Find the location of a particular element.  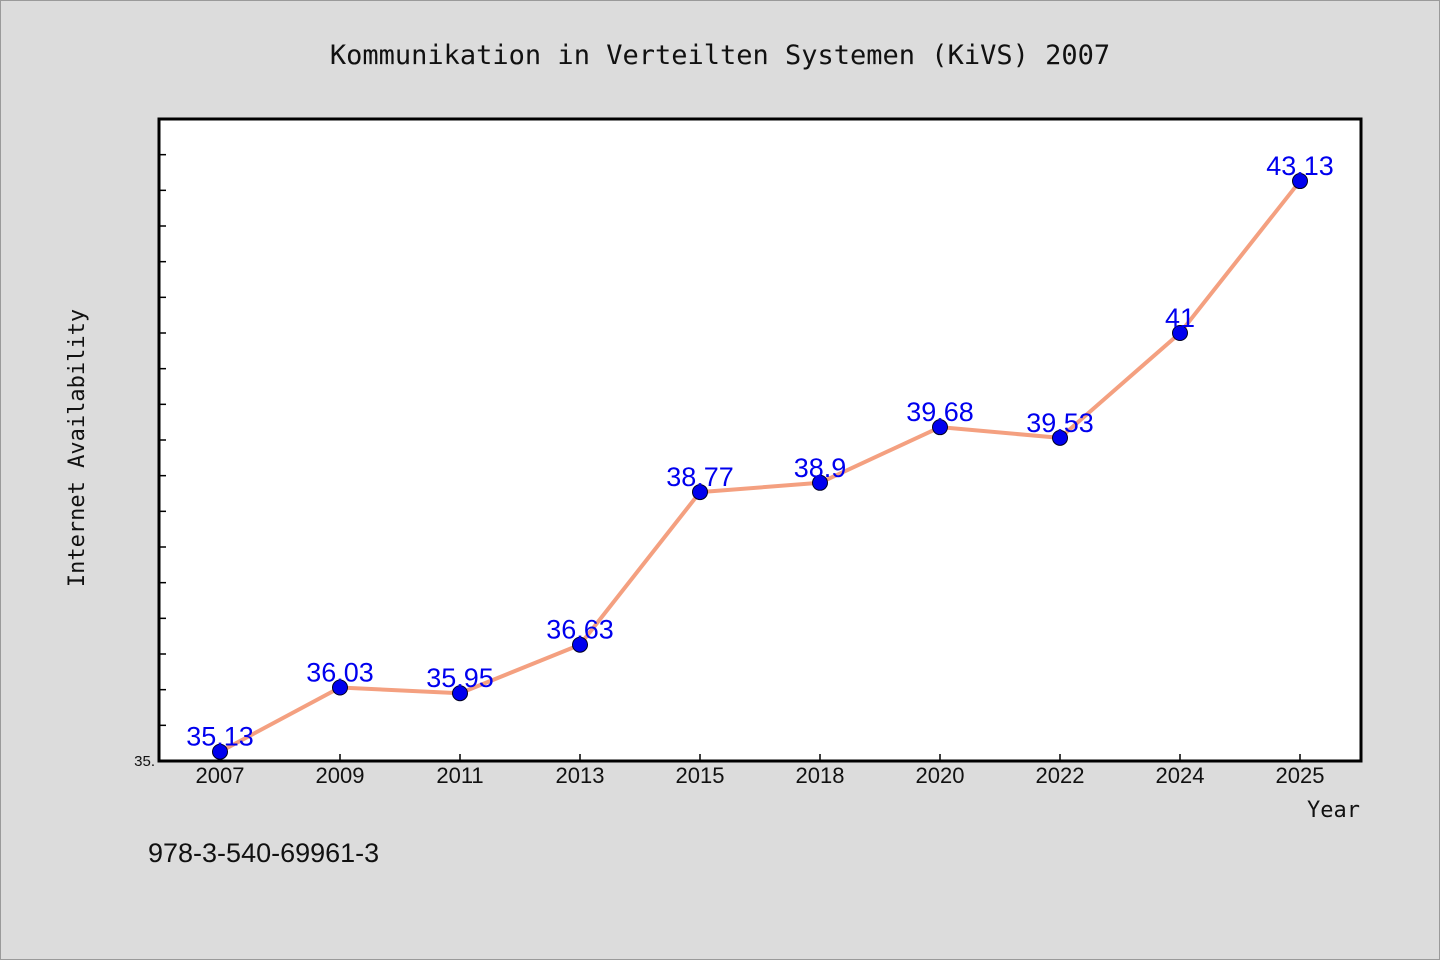

x-tick-label: 2025 is located at coordinates (1300, 775).